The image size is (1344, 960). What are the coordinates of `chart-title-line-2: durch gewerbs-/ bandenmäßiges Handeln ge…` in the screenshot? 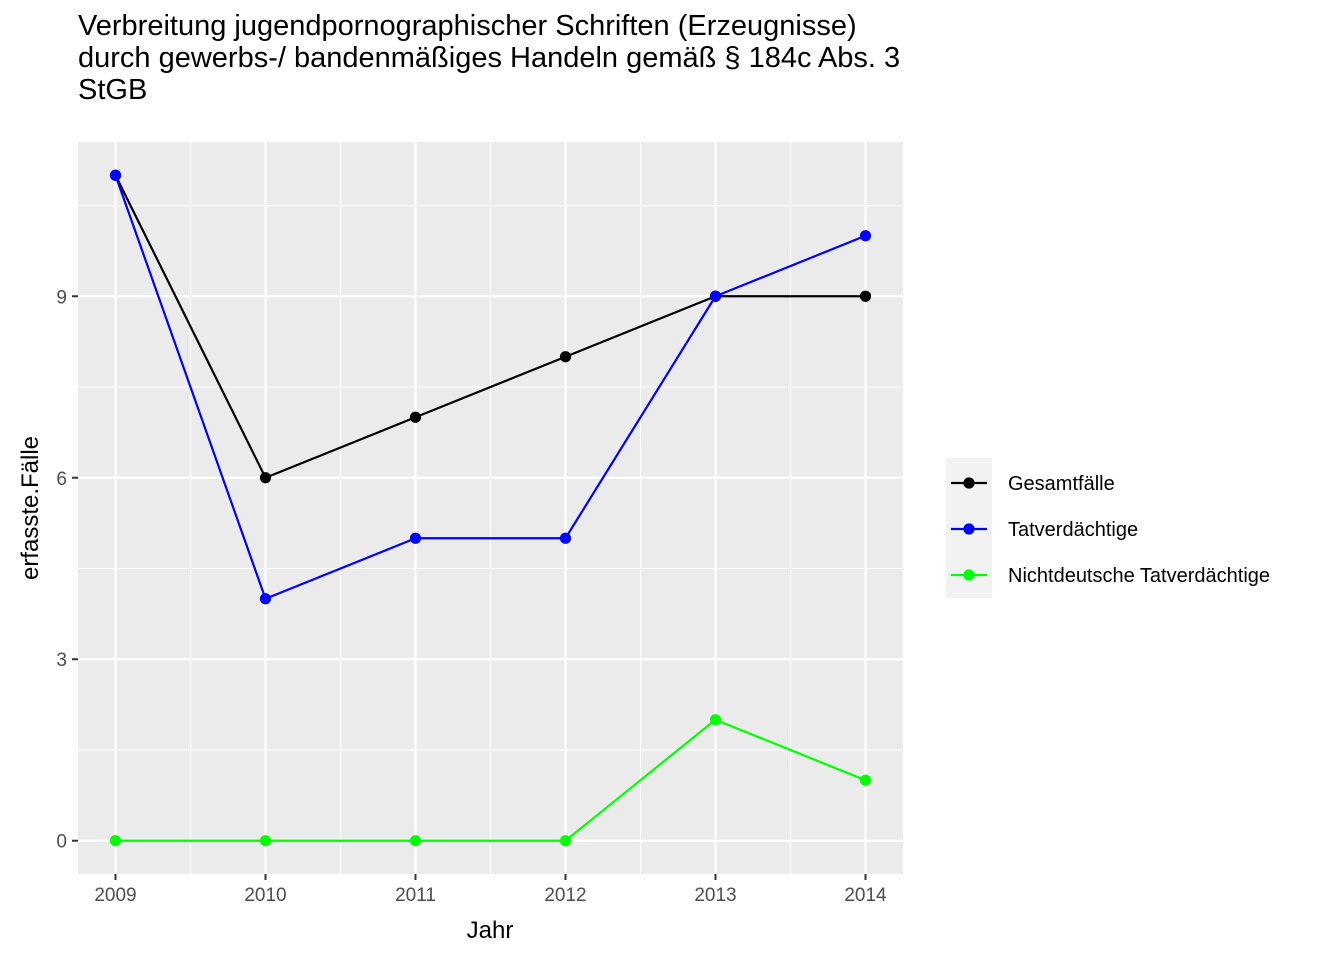 It's located at (489, 58).